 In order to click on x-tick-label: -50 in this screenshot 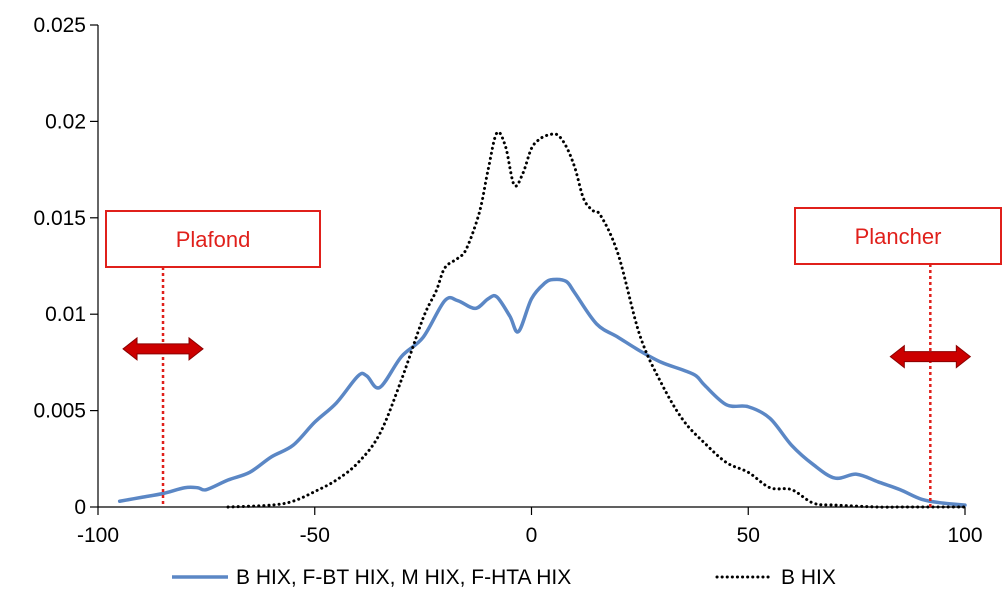, I will do `click(315, 535)`.